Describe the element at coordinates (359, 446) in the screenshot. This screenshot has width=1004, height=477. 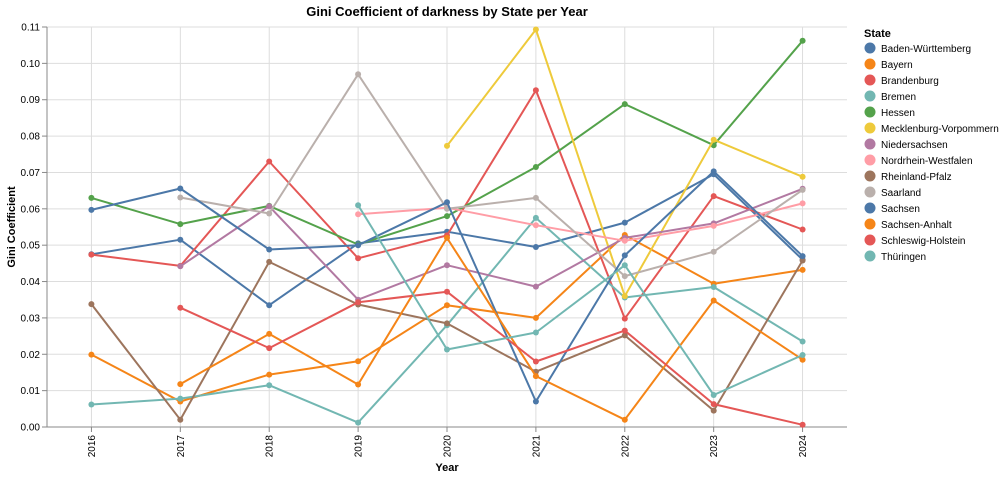
I see `x-tick-label: 2019` at that location.